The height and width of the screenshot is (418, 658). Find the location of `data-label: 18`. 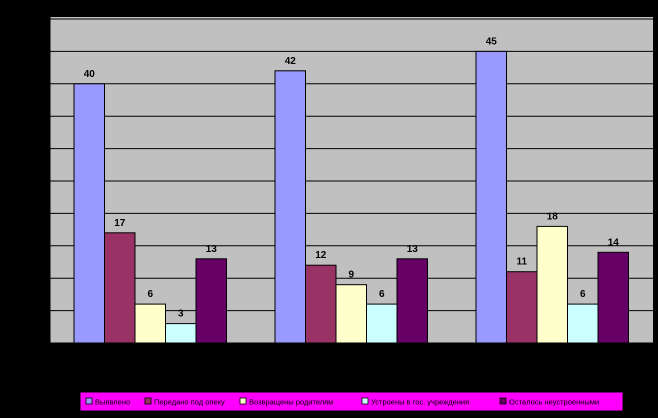

data-label: 18 is located at coordinates (553, 216).